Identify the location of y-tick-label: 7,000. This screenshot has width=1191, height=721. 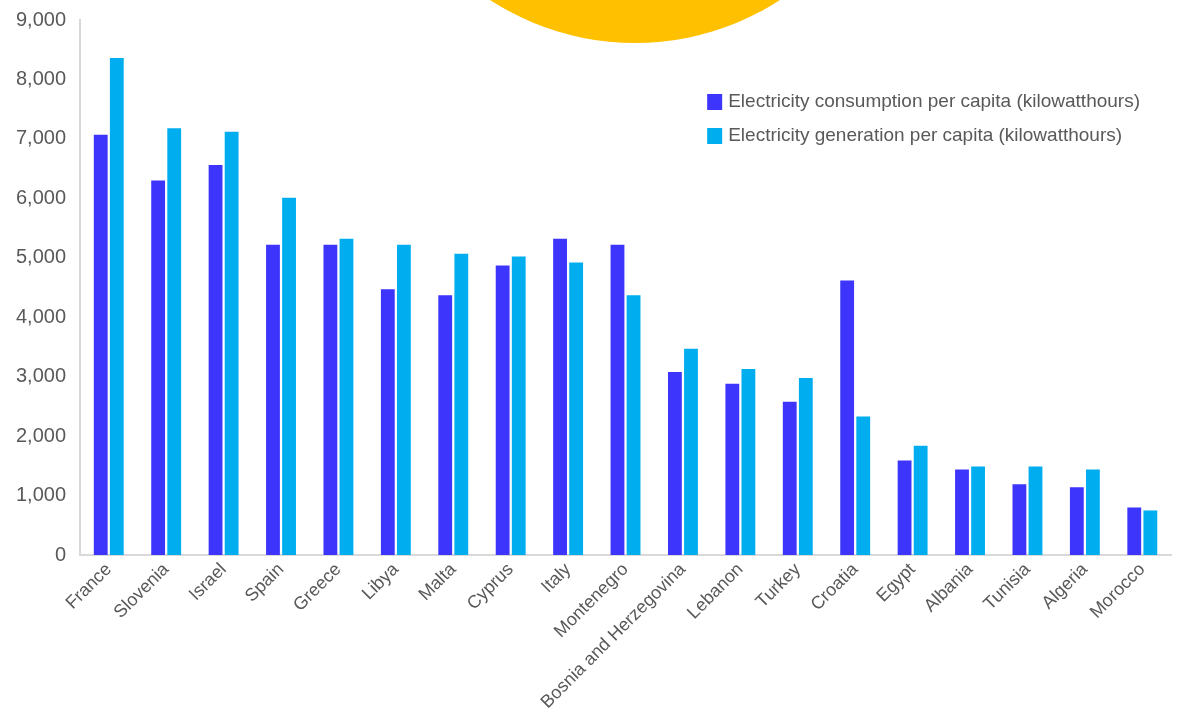
(41, 137).